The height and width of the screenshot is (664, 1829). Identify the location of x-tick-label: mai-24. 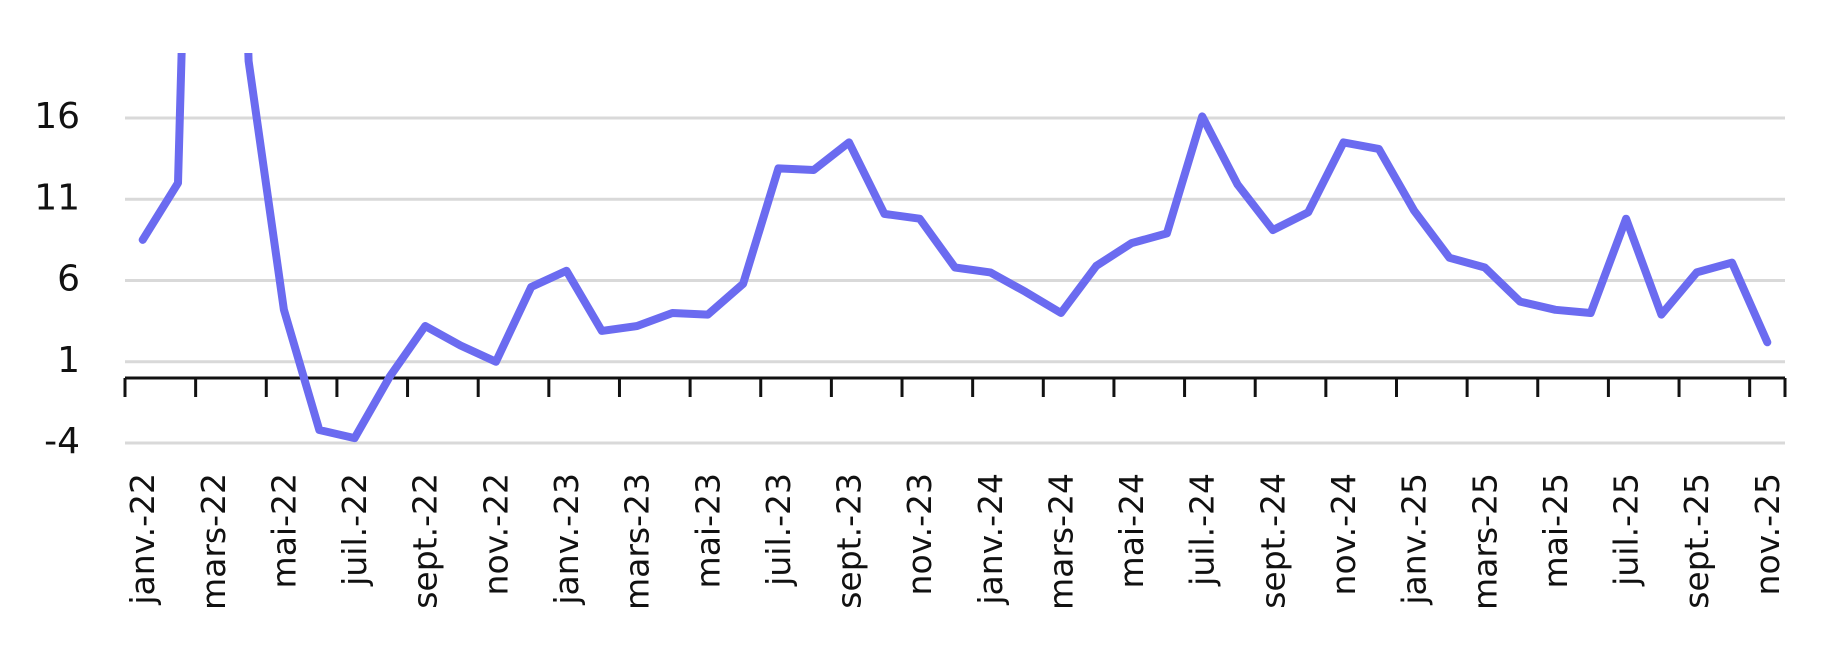
(1131, 530).